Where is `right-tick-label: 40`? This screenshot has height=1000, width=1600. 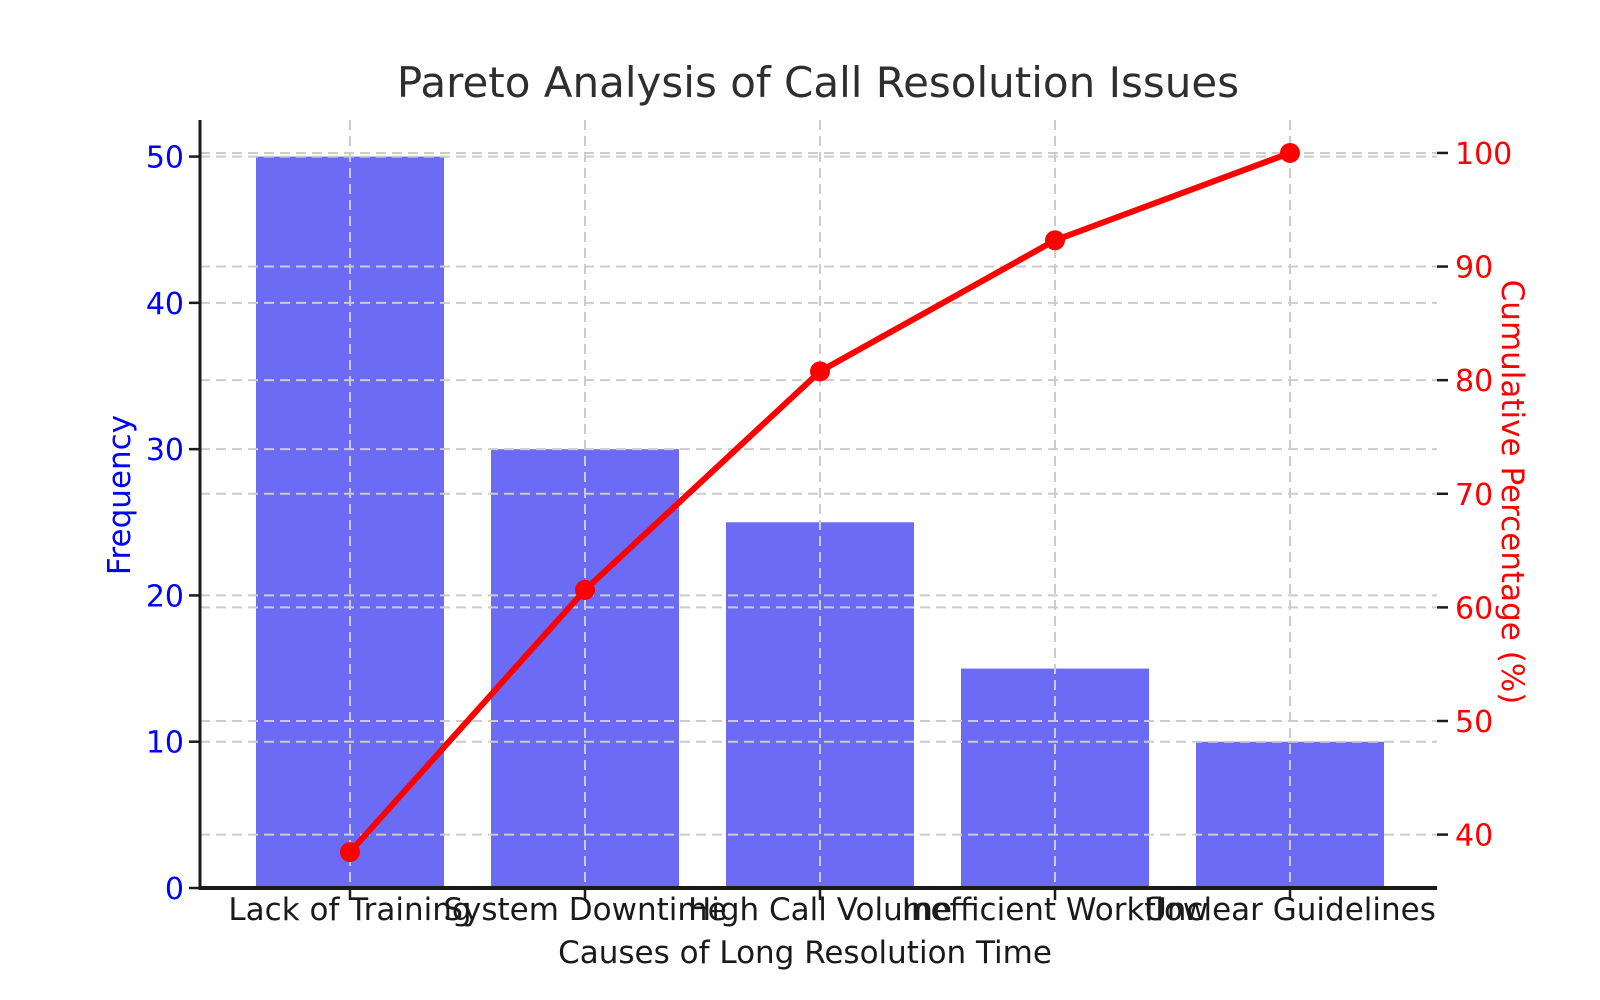 right-tick-label: 40 is located at coordinates (1474, 836).